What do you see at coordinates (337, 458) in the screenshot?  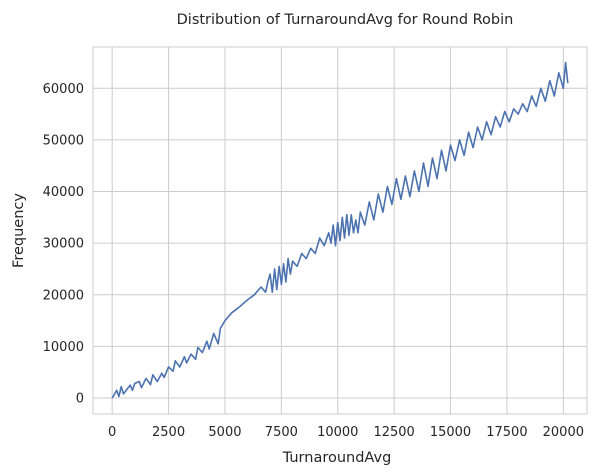 I see `x-axis-label: TurnaroundAvg` at bounding box center [337, 458].